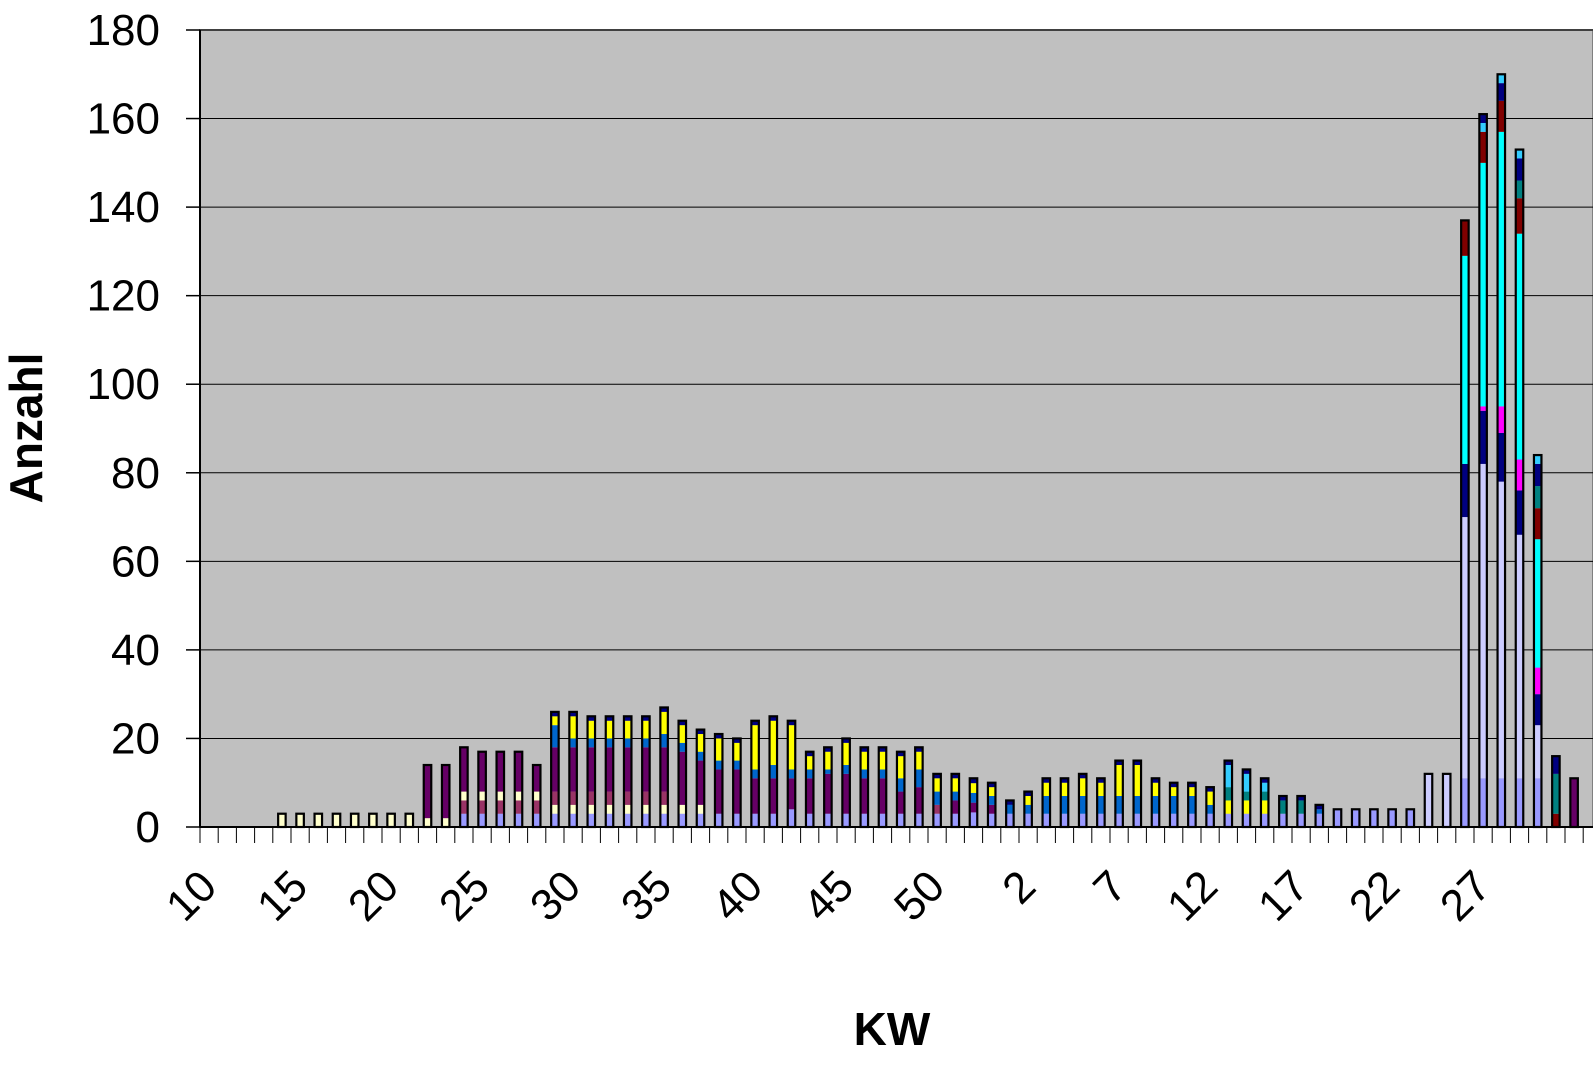 This screenshot has width=1593, height=1067. I want to click on y-tick-label: 160, so click(123, 119).